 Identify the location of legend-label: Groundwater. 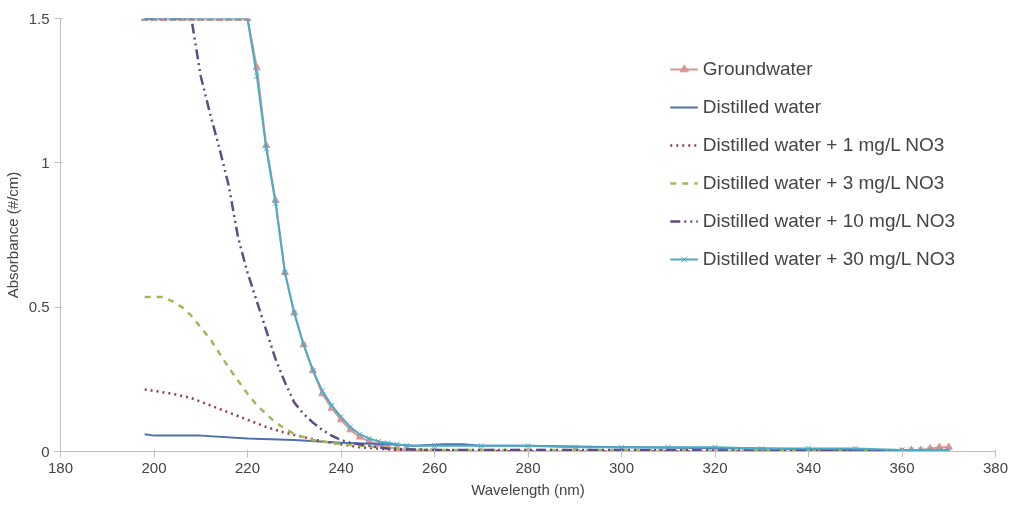
(757, 69).